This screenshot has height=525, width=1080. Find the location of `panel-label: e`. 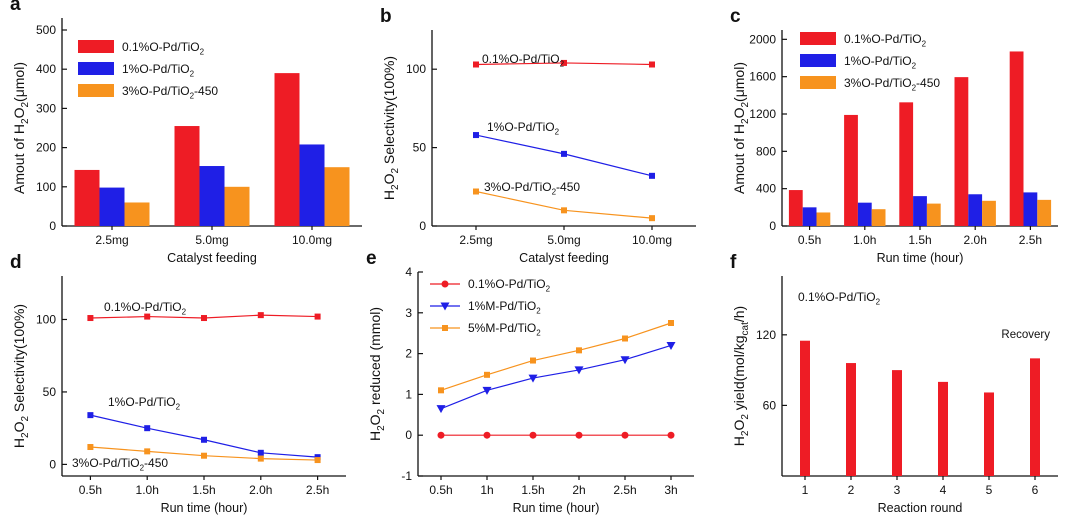

panel-label: e is located at coordinates (371, 258).